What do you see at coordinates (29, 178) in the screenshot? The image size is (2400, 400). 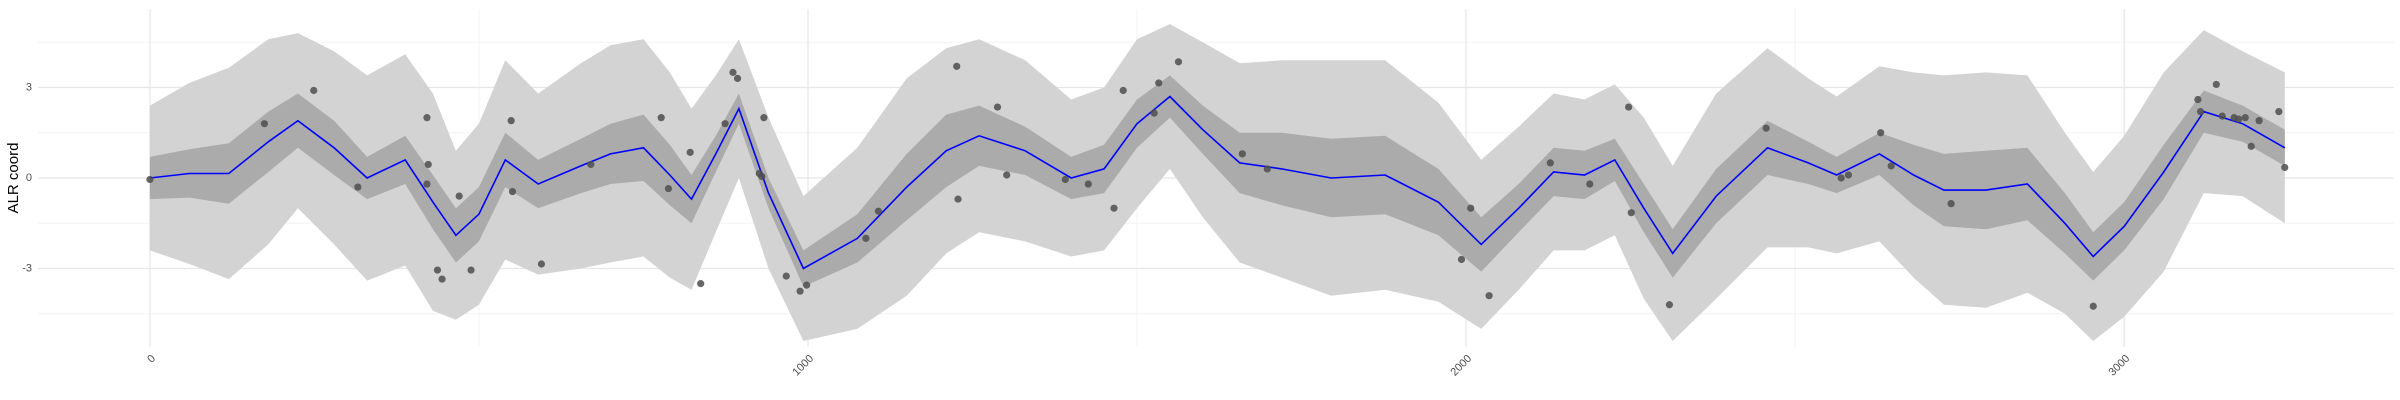 I see `y-tick-label: 0` at bounding box center [29, 178].